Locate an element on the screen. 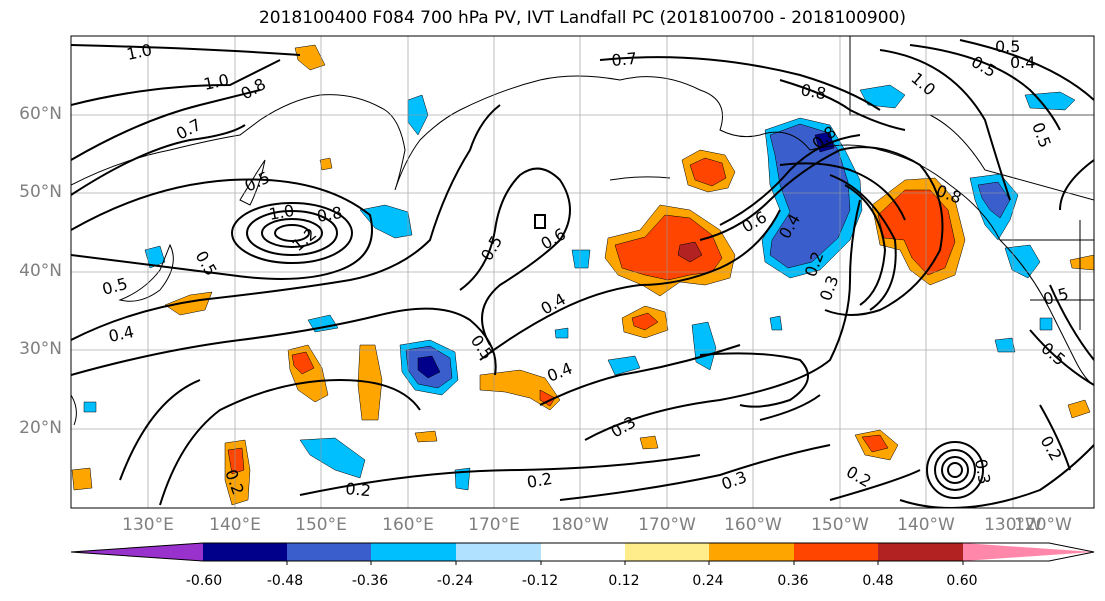 This screenshot has height=601, width=1105. lat-label: 60°N is located at coordinates (40, 114).